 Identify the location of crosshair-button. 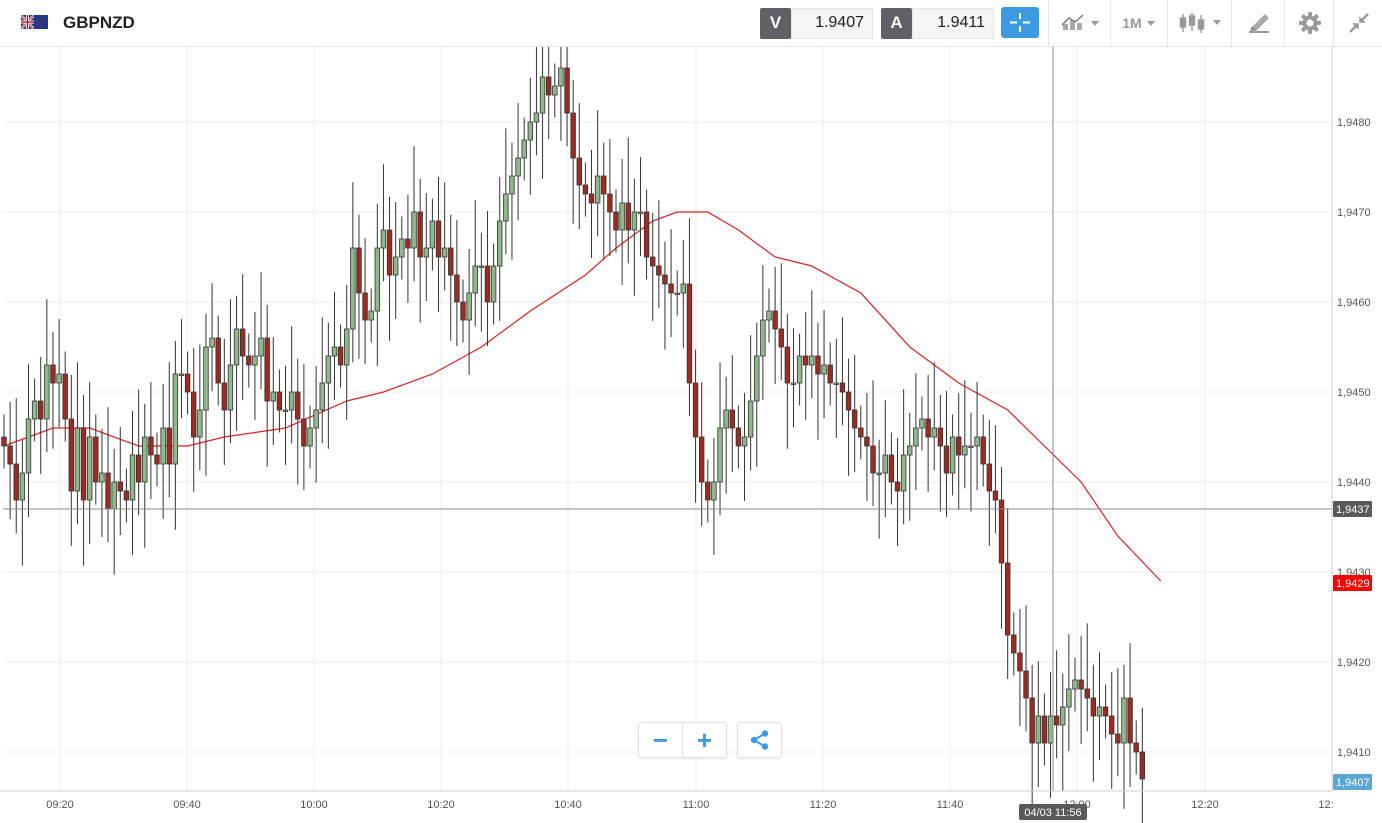
(1020, 22).